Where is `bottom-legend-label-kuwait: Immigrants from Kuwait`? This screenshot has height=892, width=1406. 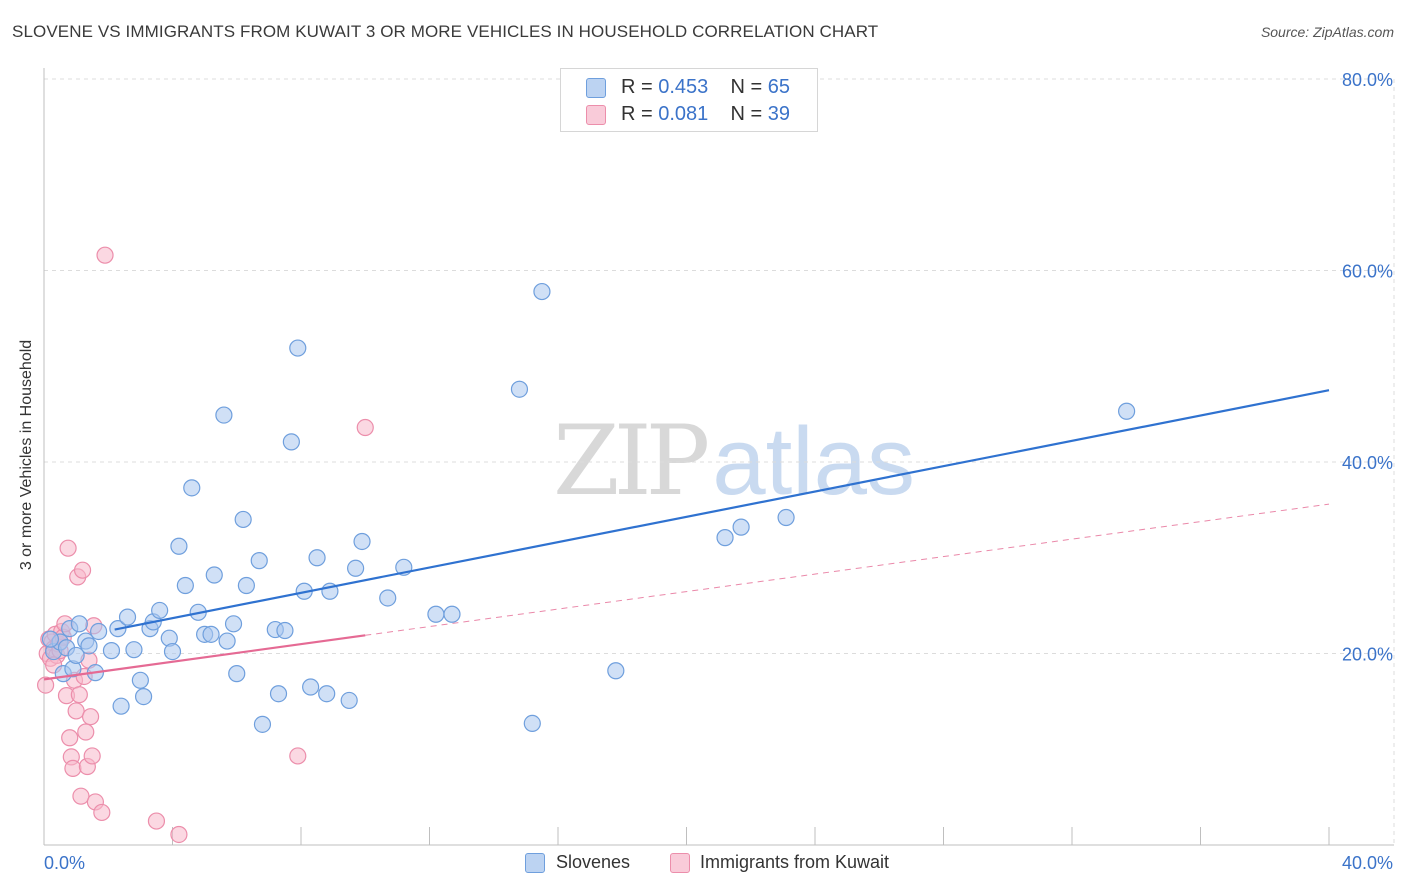 bottom-legend-label-kuwait: Immigrants from Kuwait is located at coordinates (795, 862).